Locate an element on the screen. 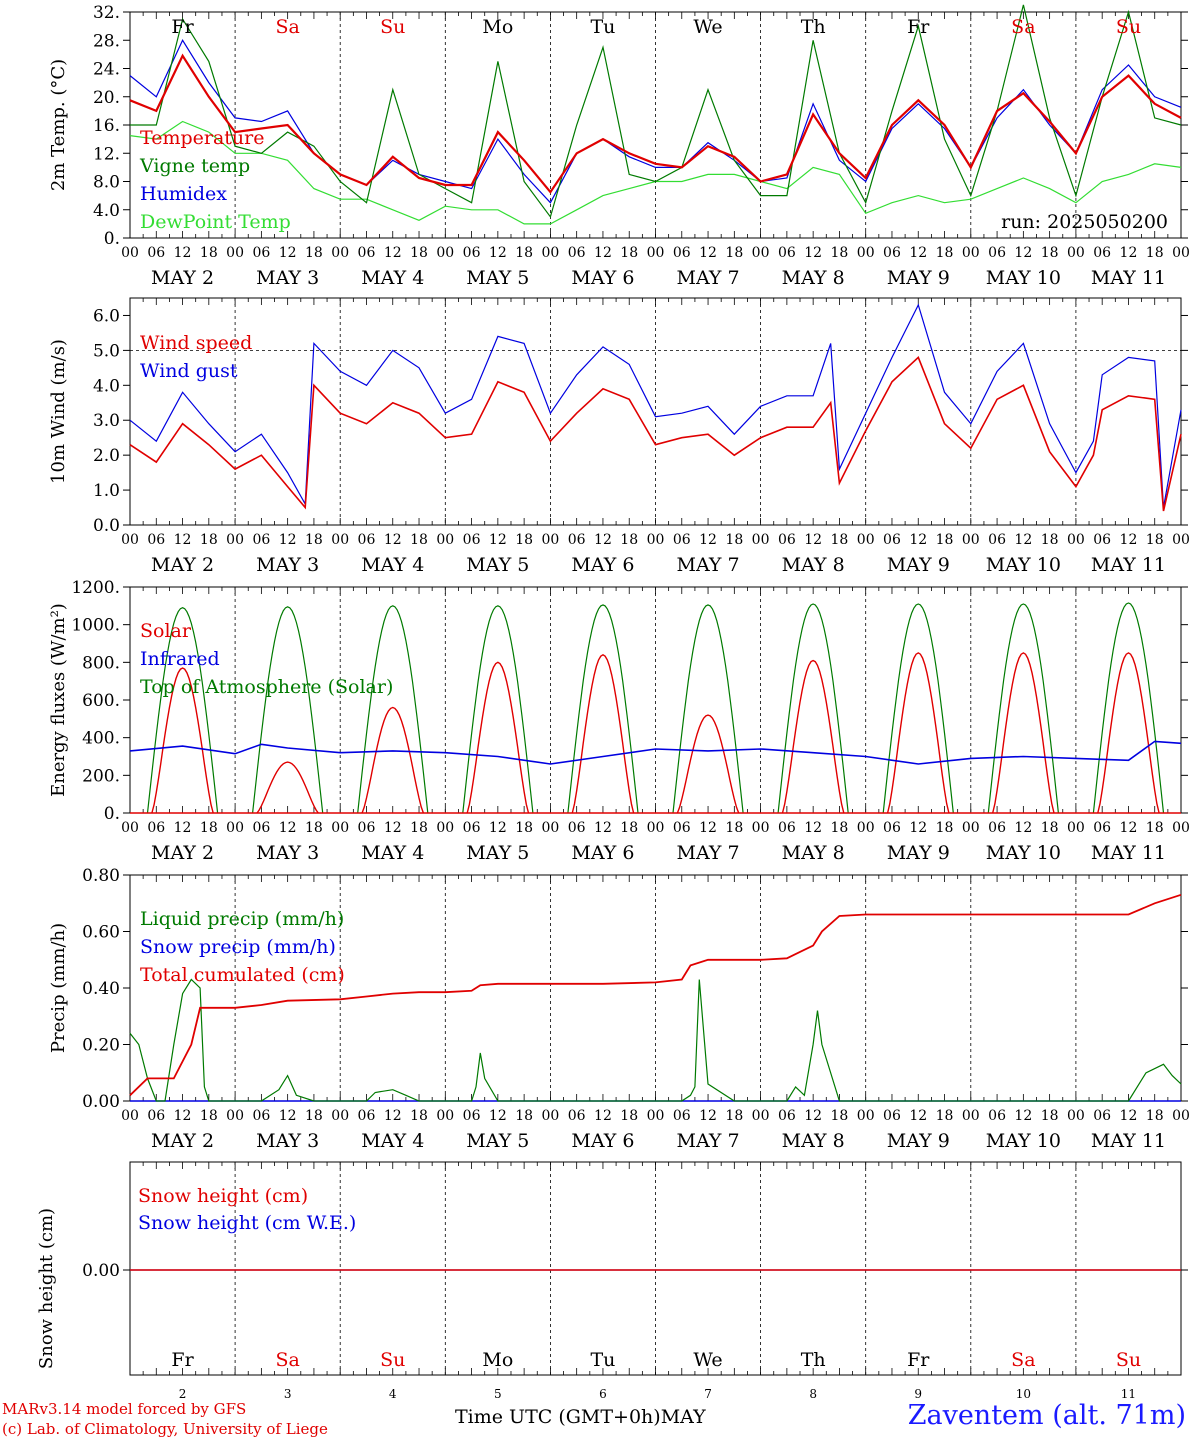 This screenshot has width=1194, height=1440. legend-entry: Snow height (cm) is located at coordinates (223, 1196).